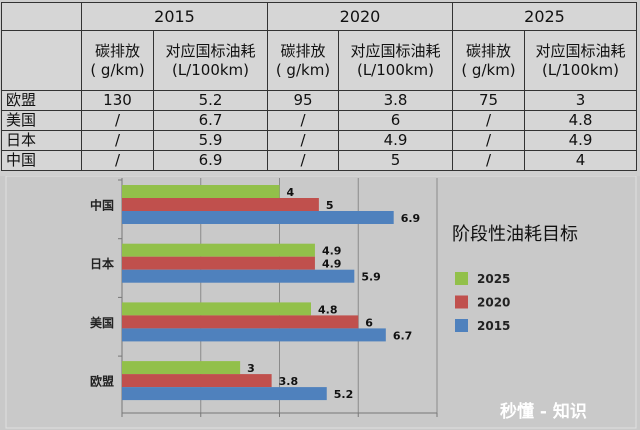 The width and height of the screenshot is (640, 430). I want to click on year-header: 2020, so click(360, 16).